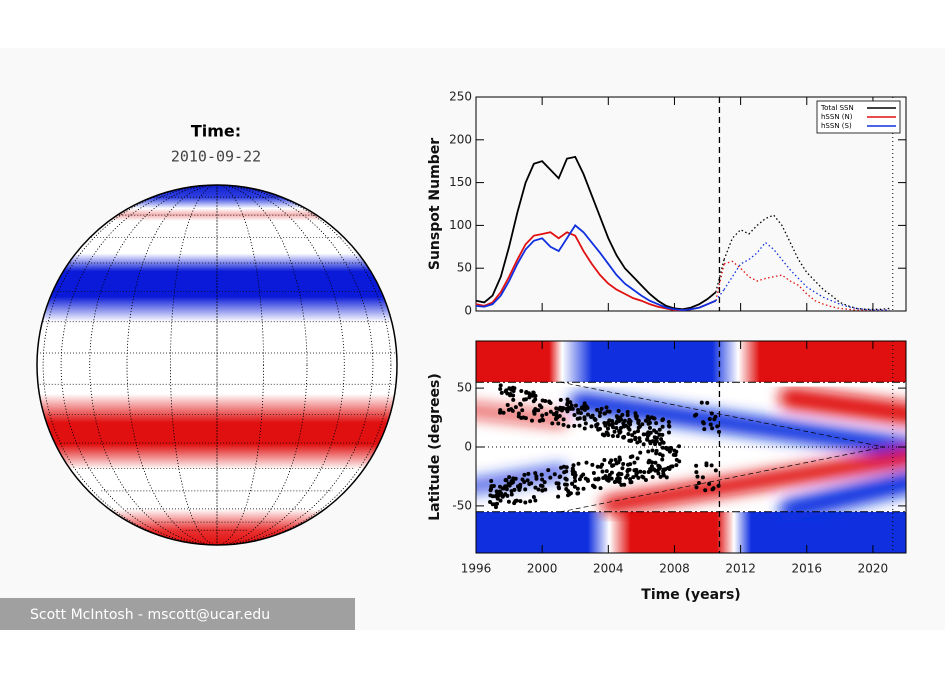  I want to click on band-map, so click(691, 447).